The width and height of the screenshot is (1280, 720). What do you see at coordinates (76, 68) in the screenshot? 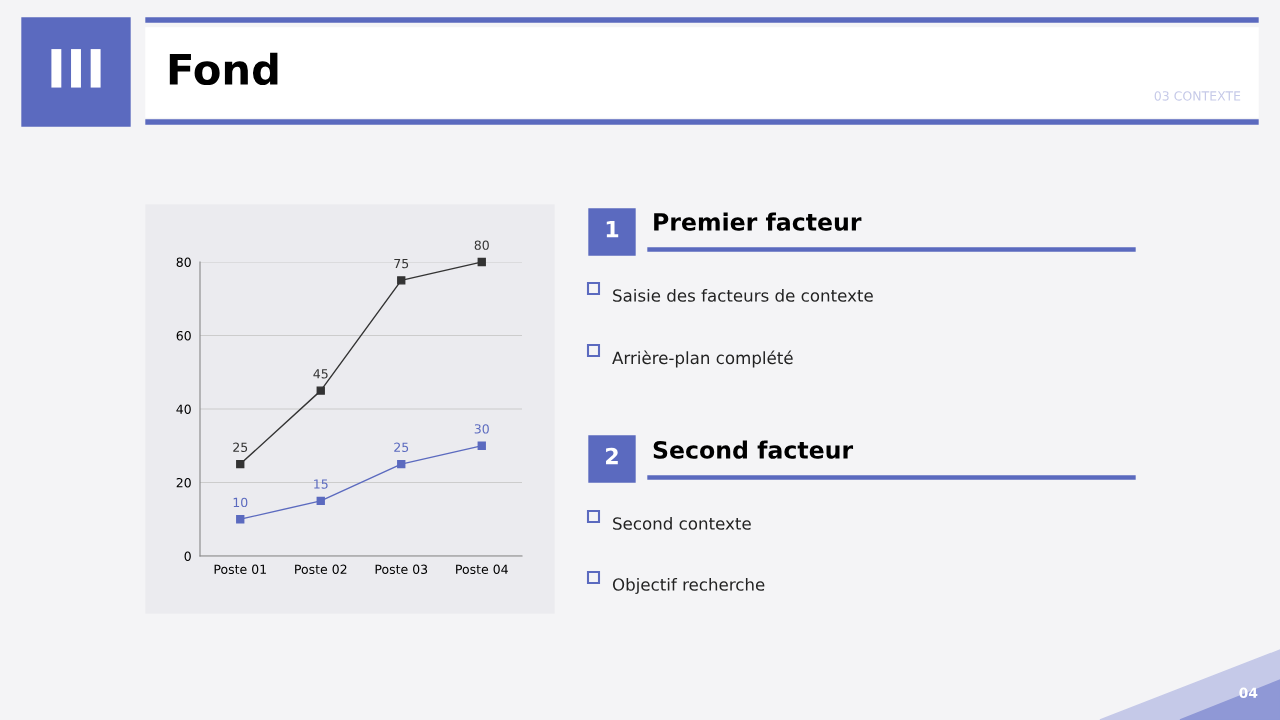
I see `text: III` at bounding box center [76, 68].